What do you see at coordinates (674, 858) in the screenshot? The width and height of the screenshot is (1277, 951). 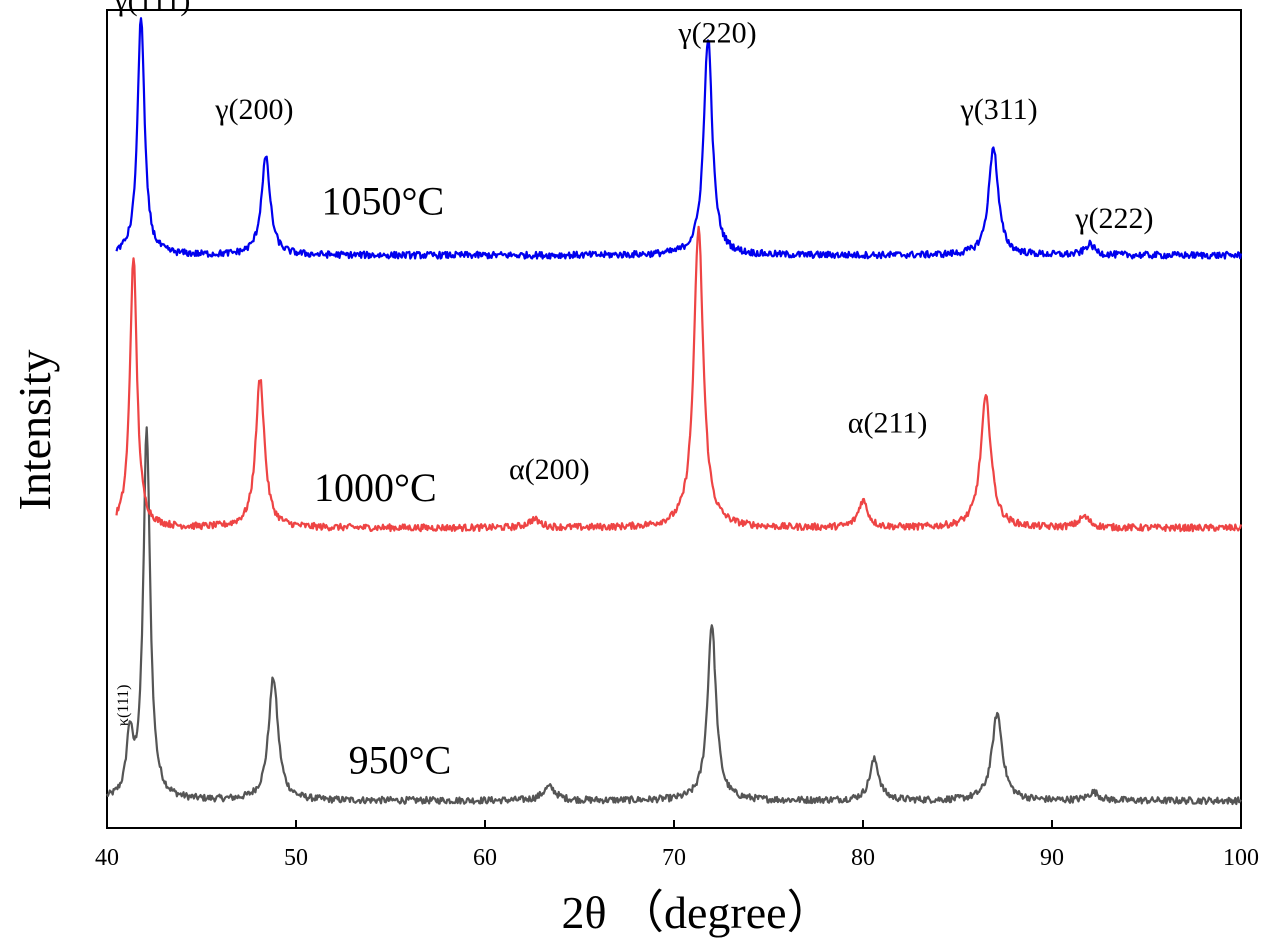 I see `x-tick-label-70: 70` at bounding box center [674, 858].